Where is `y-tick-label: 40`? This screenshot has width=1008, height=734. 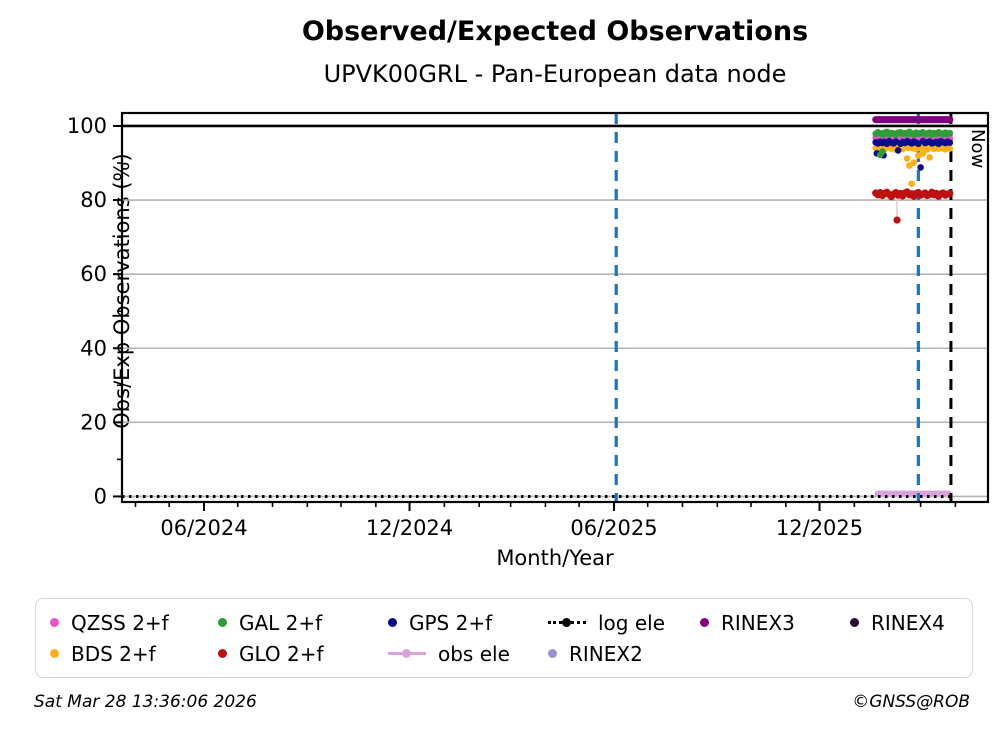 y-tick-label: 40 is located at coordinates (93, 348).